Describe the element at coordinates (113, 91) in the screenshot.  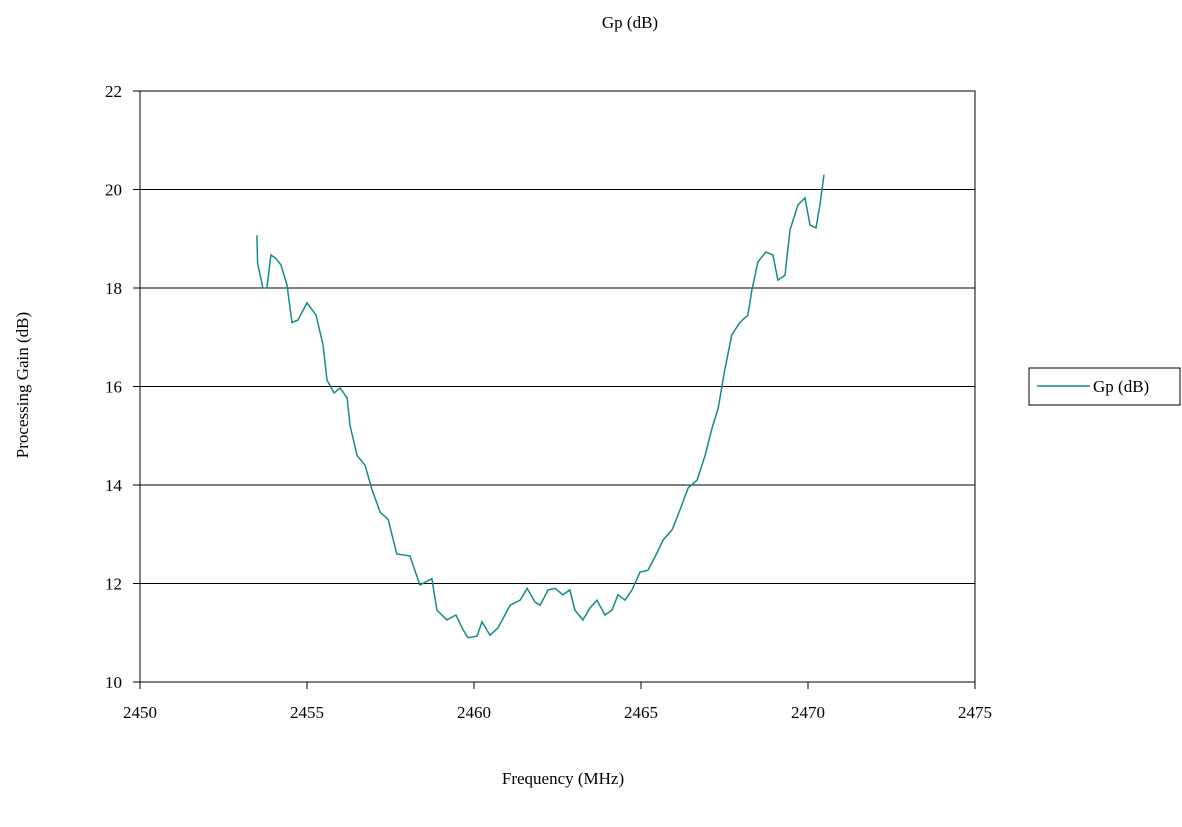
I see `y-tick-label: 22` at that location.